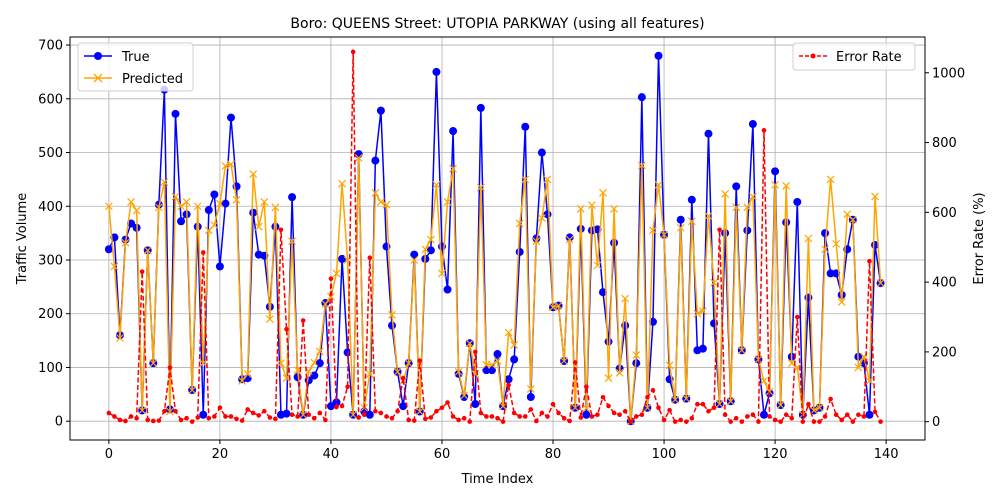  I want to click on y-axis-title: Traffic Volume, so click(22, 239).